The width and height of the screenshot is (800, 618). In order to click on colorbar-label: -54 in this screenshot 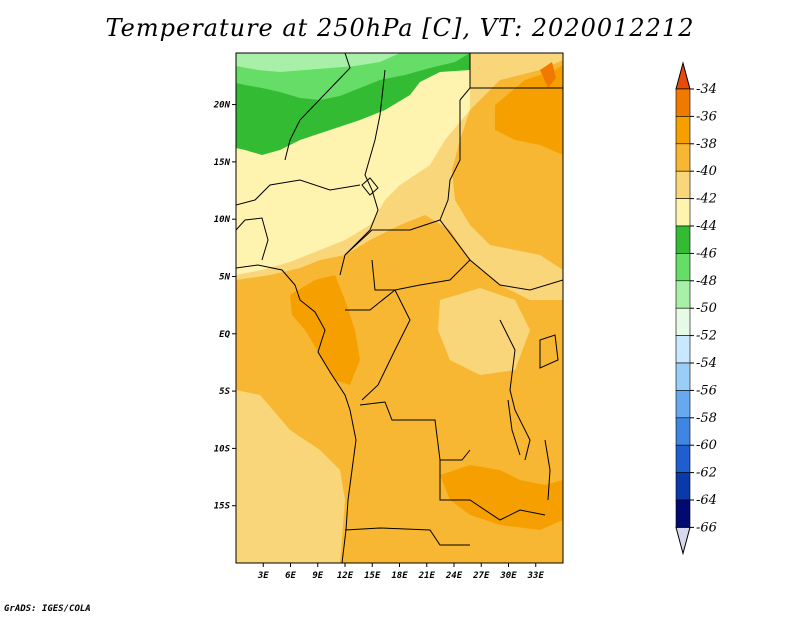, I will do `click(706, 363)`.